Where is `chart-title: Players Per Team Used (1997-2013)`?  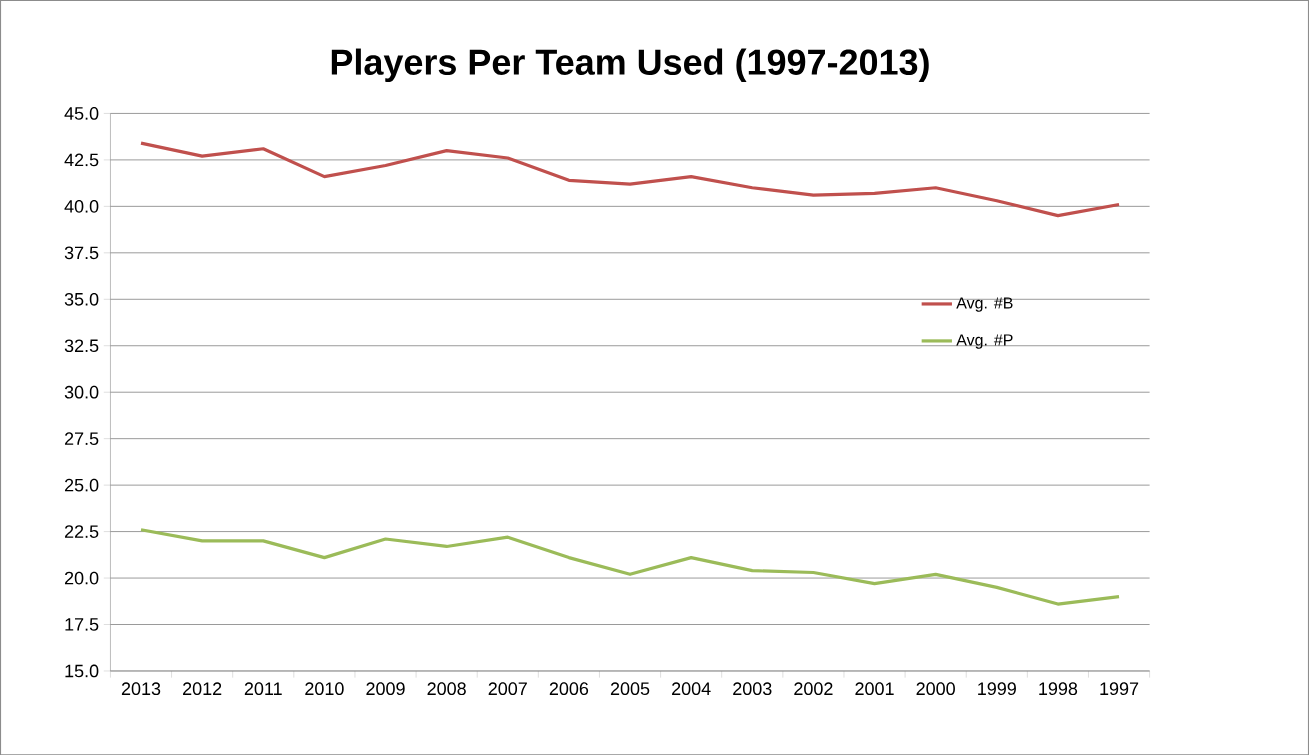
chart-title: Players Per Team Used (1997-2013) is located at coordinates (630, 65).